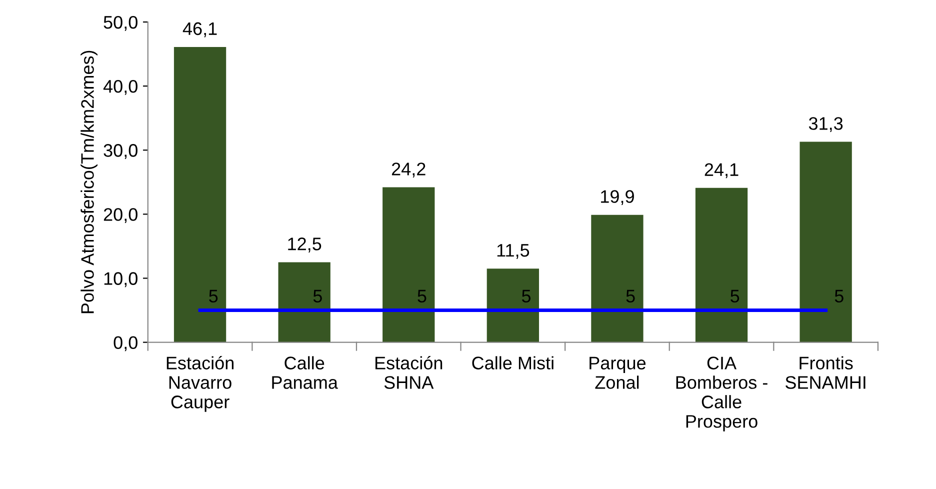 The width and height of the screenshot is (936, 489). What do you see at coordinates (617, 198) in the screenshot?
I see `data-label: 19,9` at bounding box center [617, 198].